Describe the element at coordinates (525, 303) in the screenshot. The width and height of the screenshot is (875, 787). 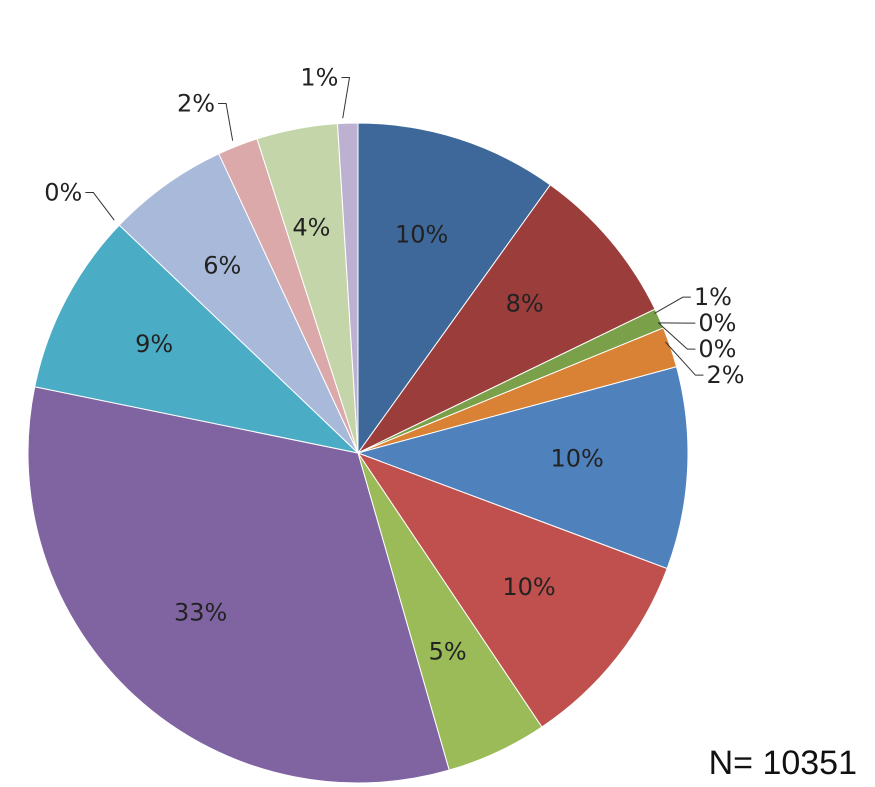
I see `data-label: 8%` at that location.